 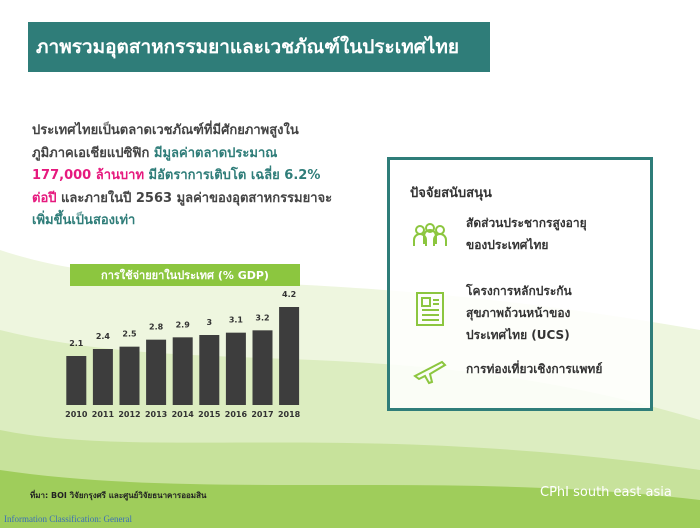 What do you see at coordinates (210, 322) in the screenshot?
I see `data-label: 3` at bounding box center [210, 322].